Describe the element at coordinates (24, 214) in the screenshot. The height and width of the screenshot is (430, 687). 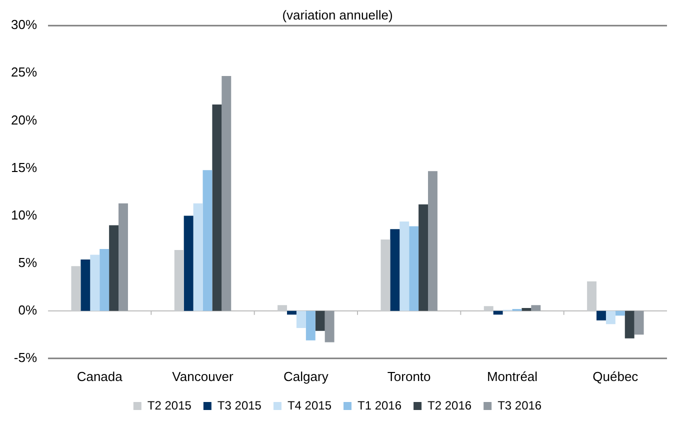
I see `y-tick-label: 10%` at that location.